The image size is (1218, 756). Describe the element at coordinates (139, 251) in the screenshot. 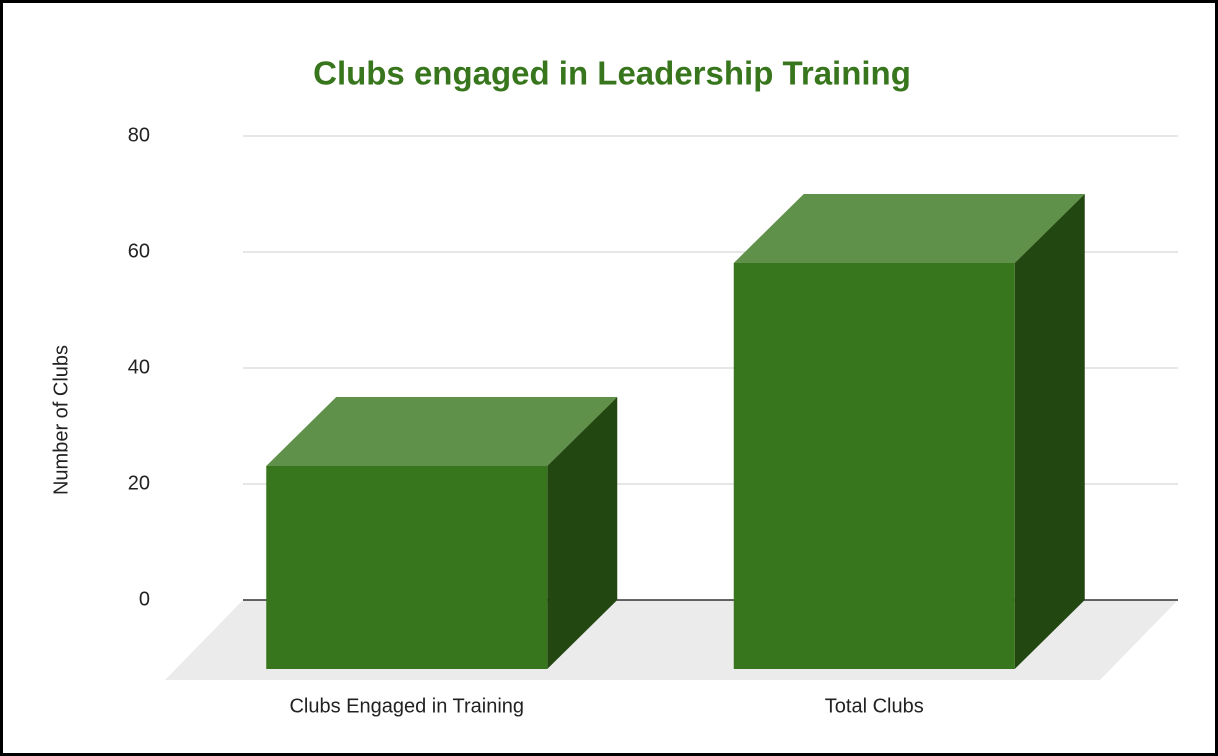

I see `y-tick-label: 60` at that location.